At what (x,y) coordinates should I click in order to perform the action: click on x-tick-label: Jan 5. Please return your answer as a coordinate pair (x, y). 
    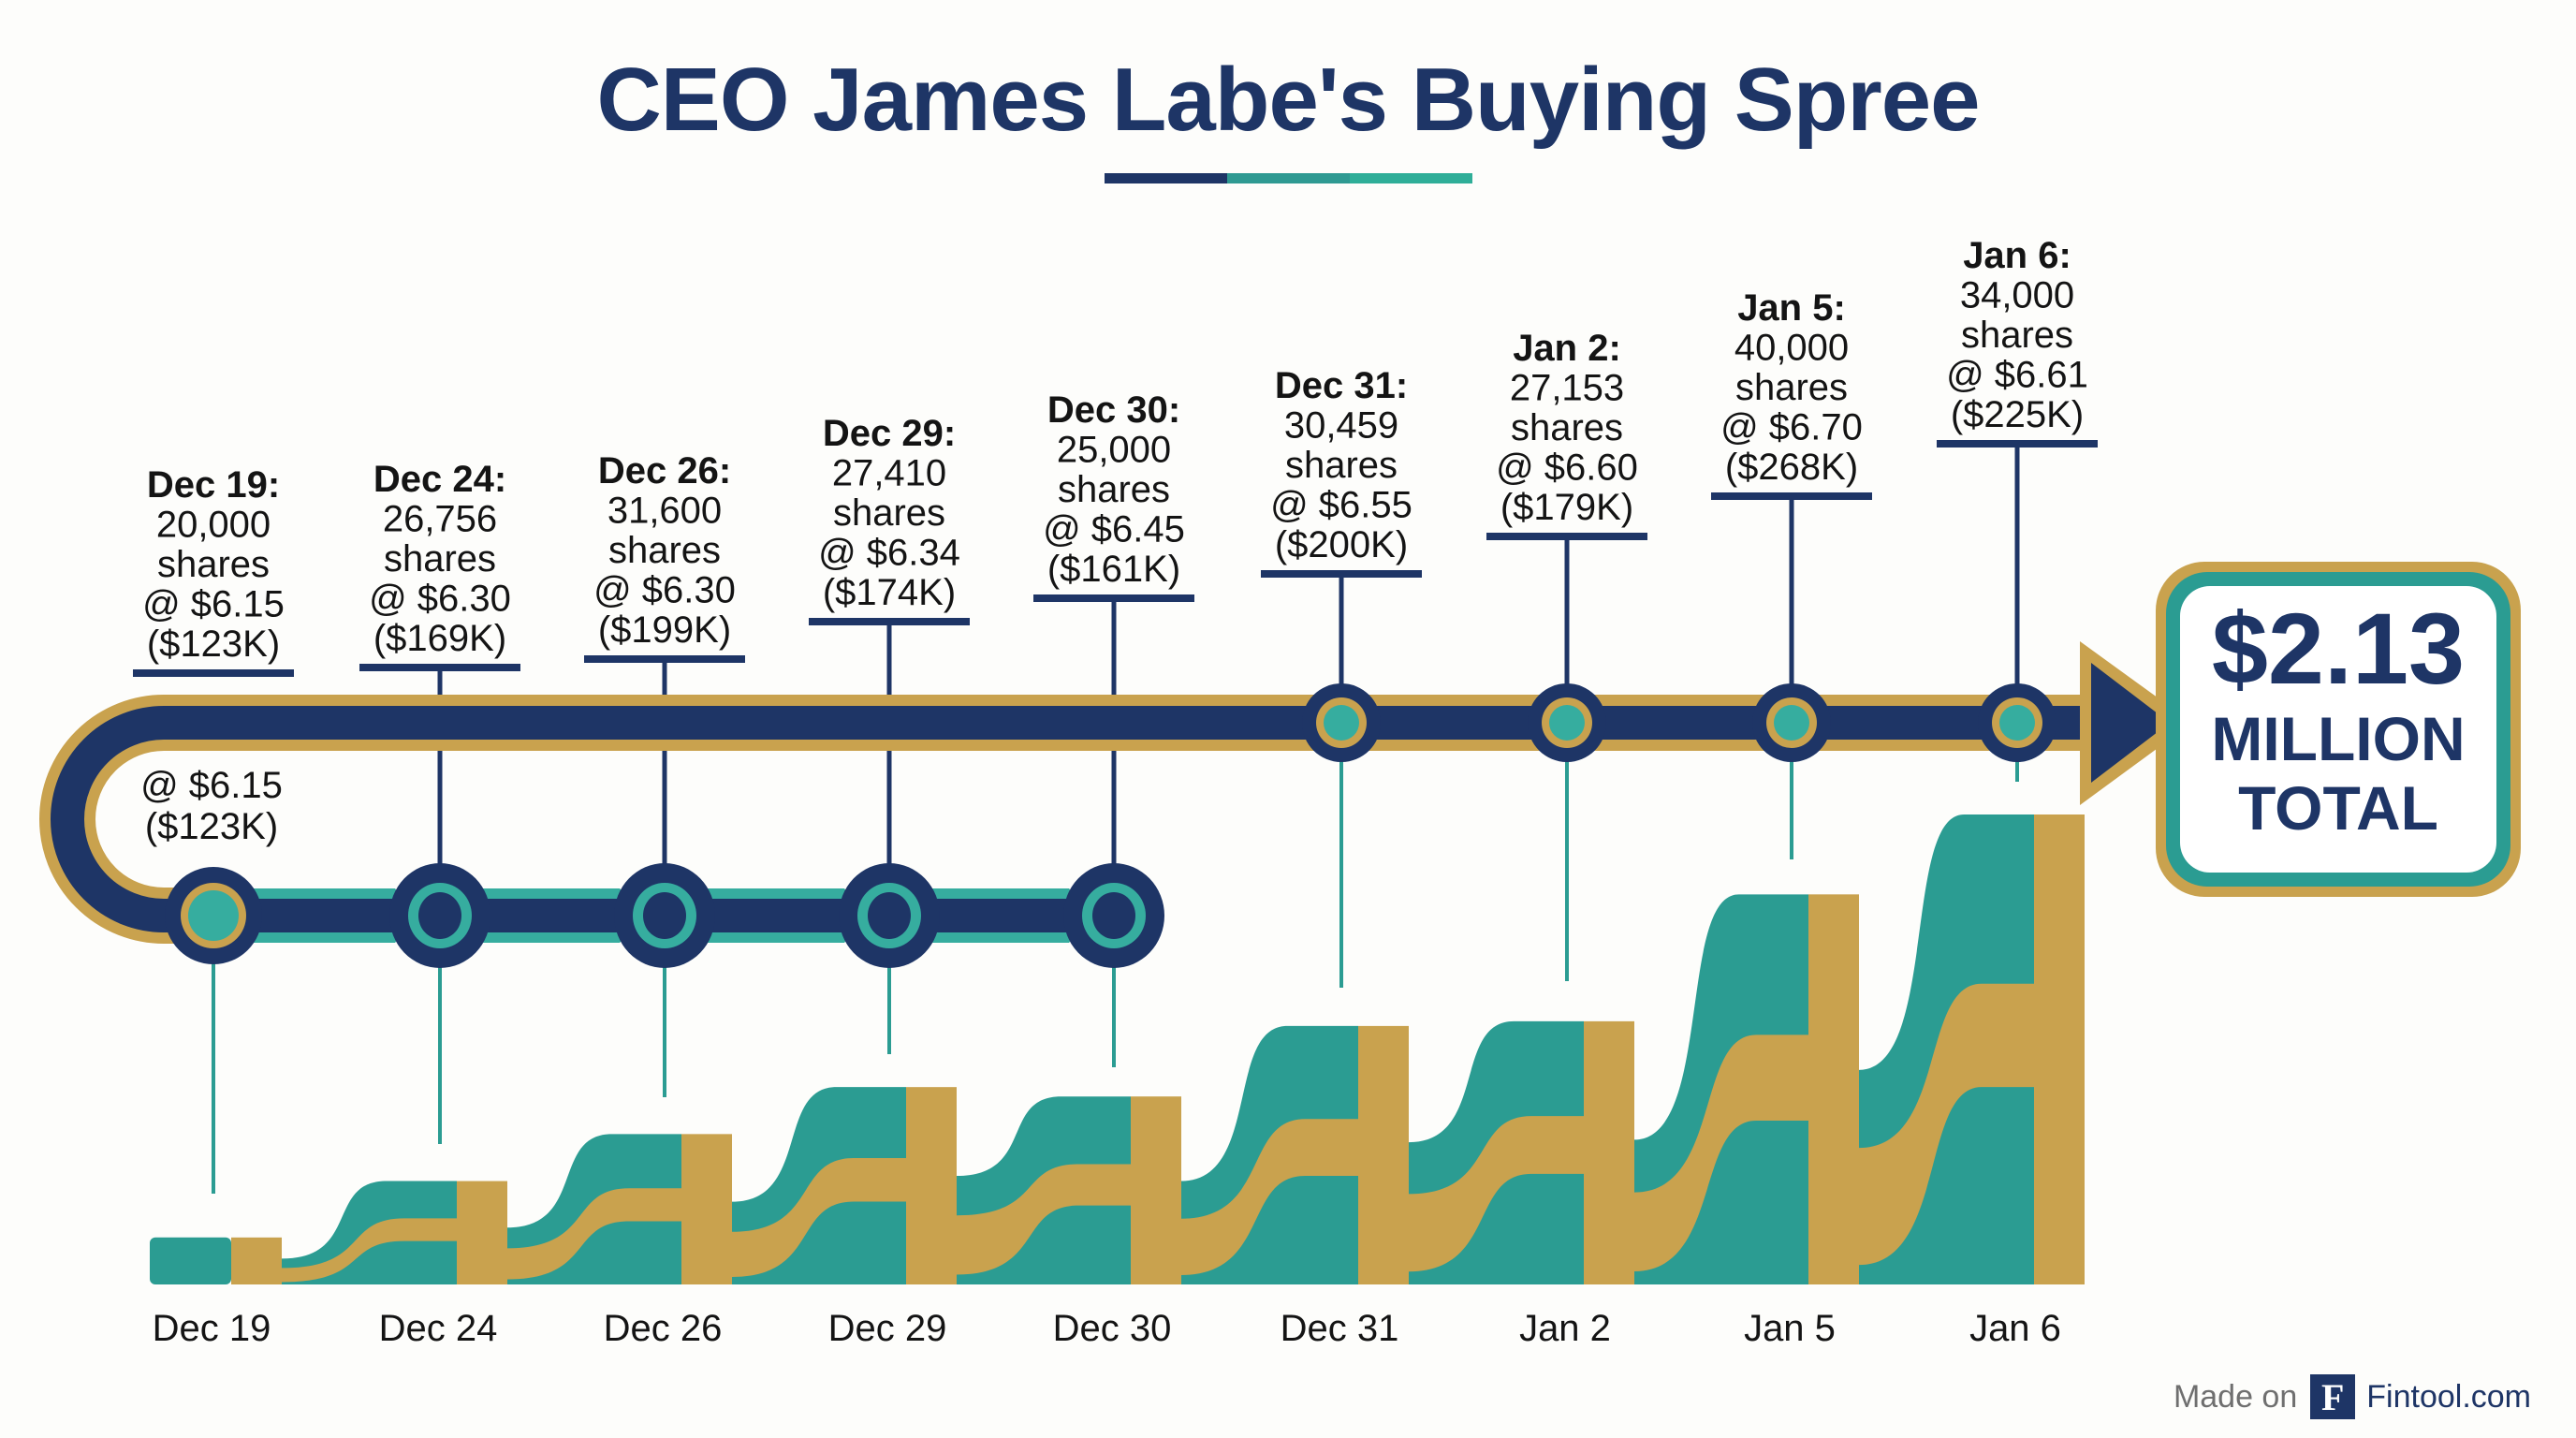
    Looking at the image, I should click on (1790, 1328).